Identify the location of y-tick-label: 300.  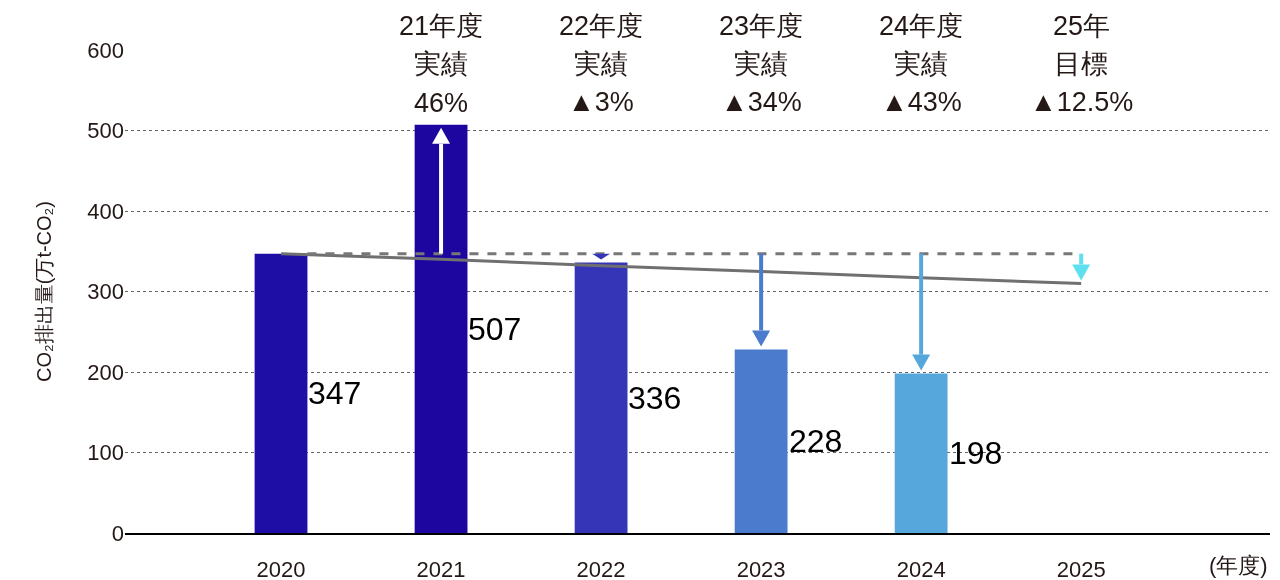
(105, 292).